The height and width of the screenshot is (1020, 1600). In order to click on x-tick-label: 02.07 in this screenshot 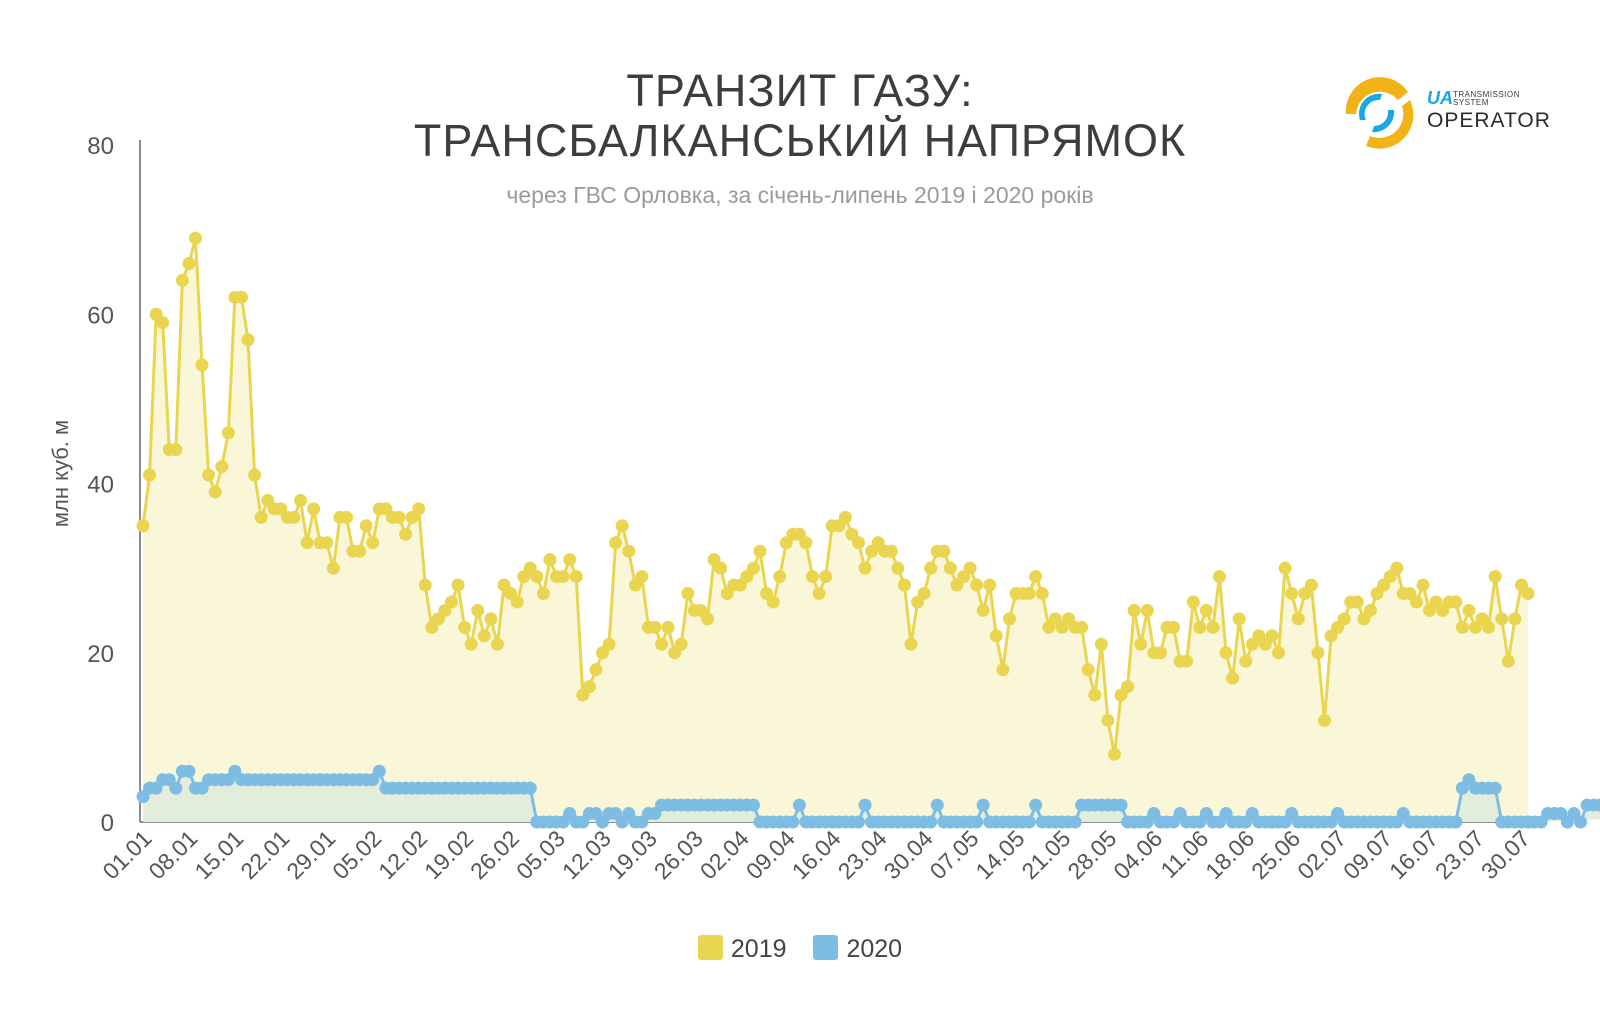, I will do `click(1321, 854)`.